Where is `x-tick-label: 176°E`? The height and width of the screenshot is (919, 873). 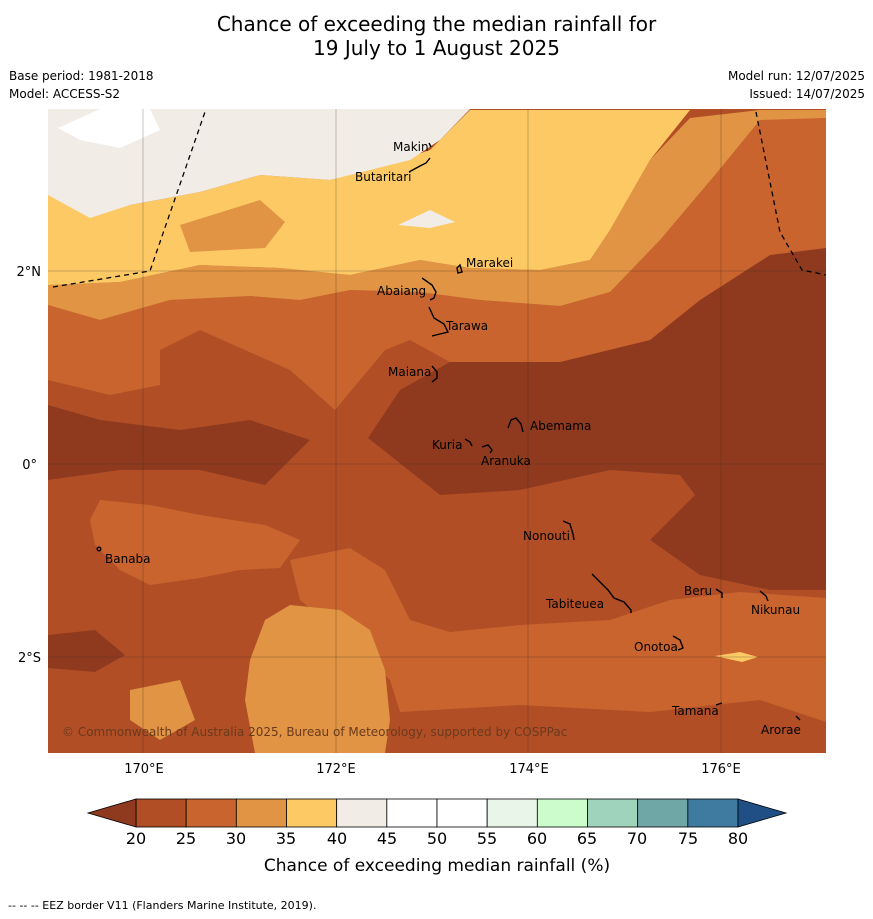 x-tick-label: 176°E is located at coordinates (721, 769).